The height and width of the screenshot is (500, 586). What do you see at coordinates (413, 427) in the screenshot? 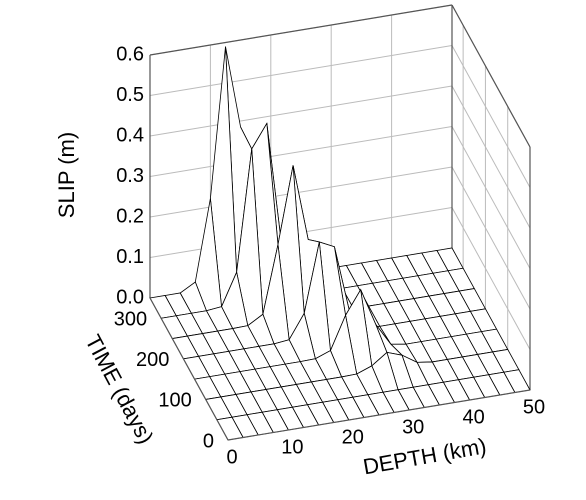
I see `x-tick-label: 30` at bounding box center [413, 427].